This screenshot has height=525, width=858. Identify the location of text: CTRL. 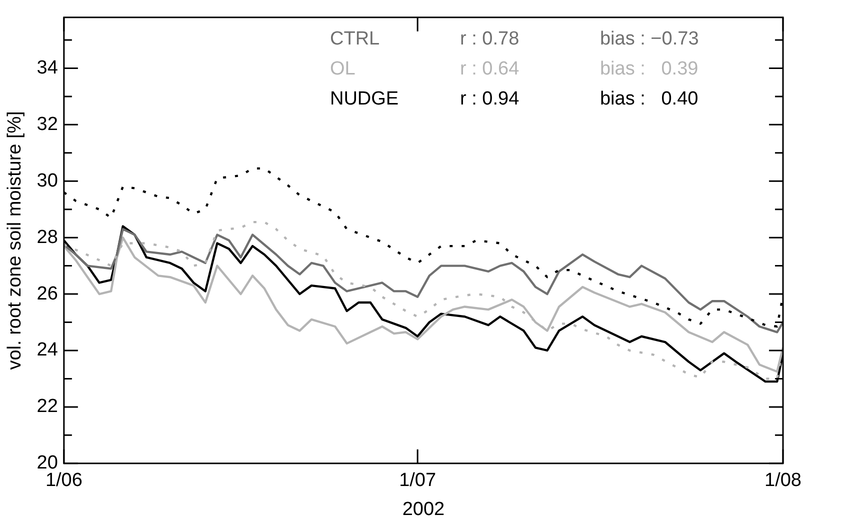
(355, 39).